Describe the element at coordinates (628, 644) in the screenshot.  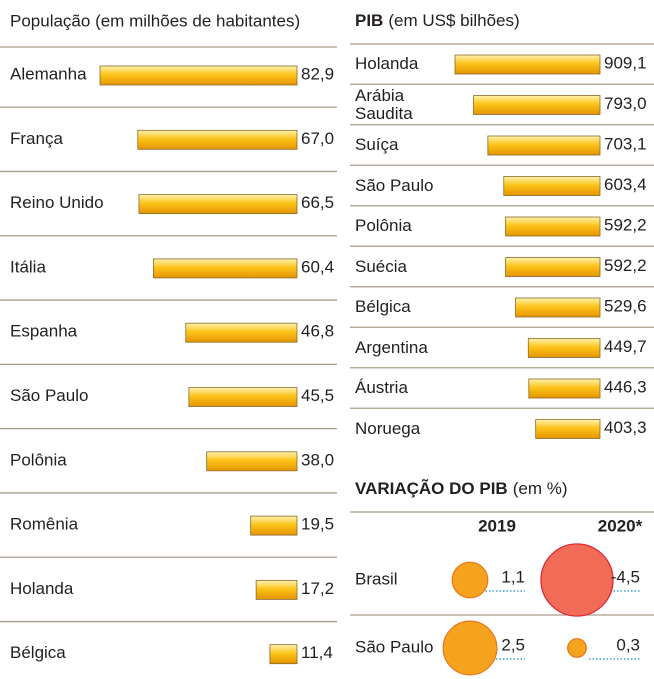
I see `value-label: 0,3` at that location.